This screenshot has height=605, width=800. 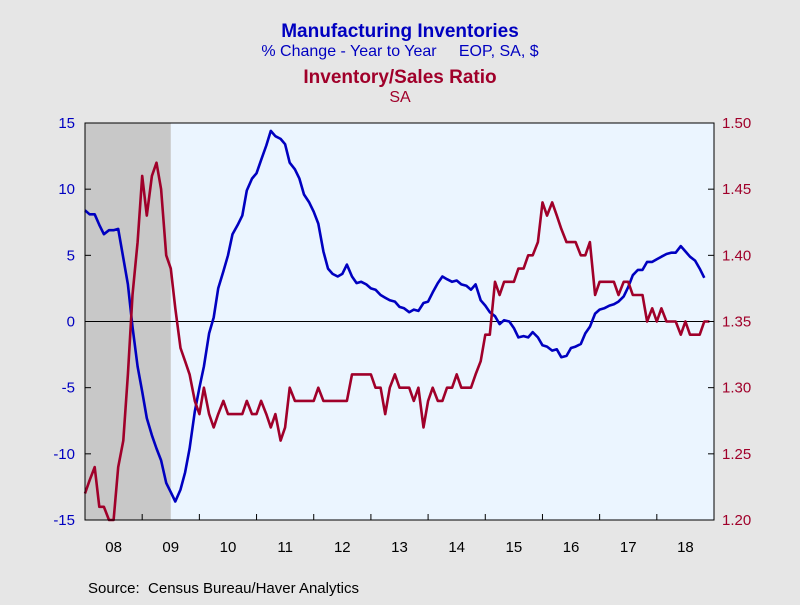 What do you see at coordinates (571, 547) in the screenshot?
I see `x-tick-label: 16` at bounding box center [571, 547].